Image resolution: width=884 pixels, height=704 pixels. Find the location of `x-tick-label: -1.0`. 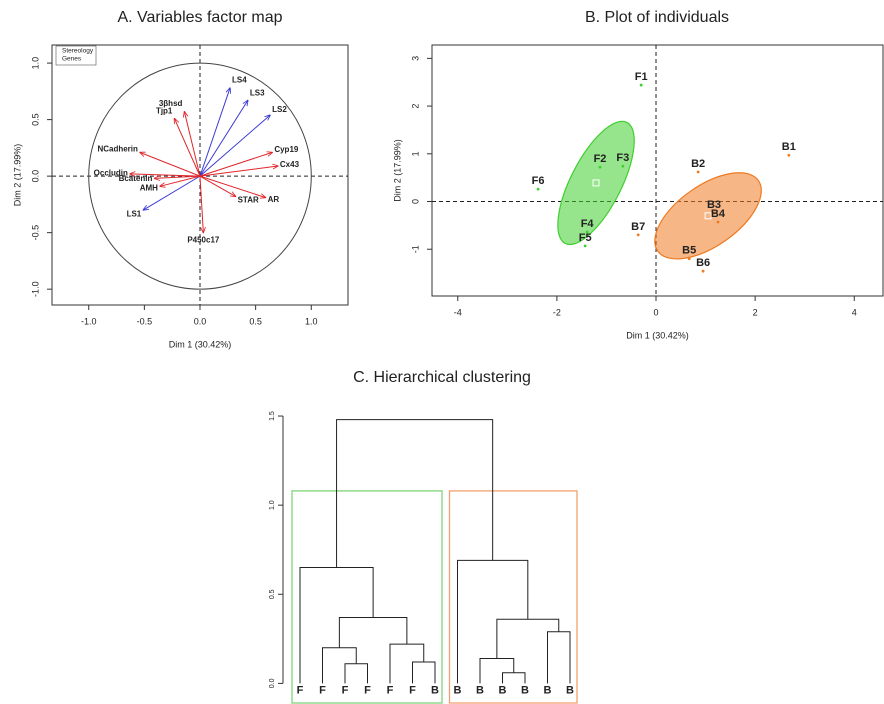

x-tick-label: -1.0 is located at coordinates (89, 321).